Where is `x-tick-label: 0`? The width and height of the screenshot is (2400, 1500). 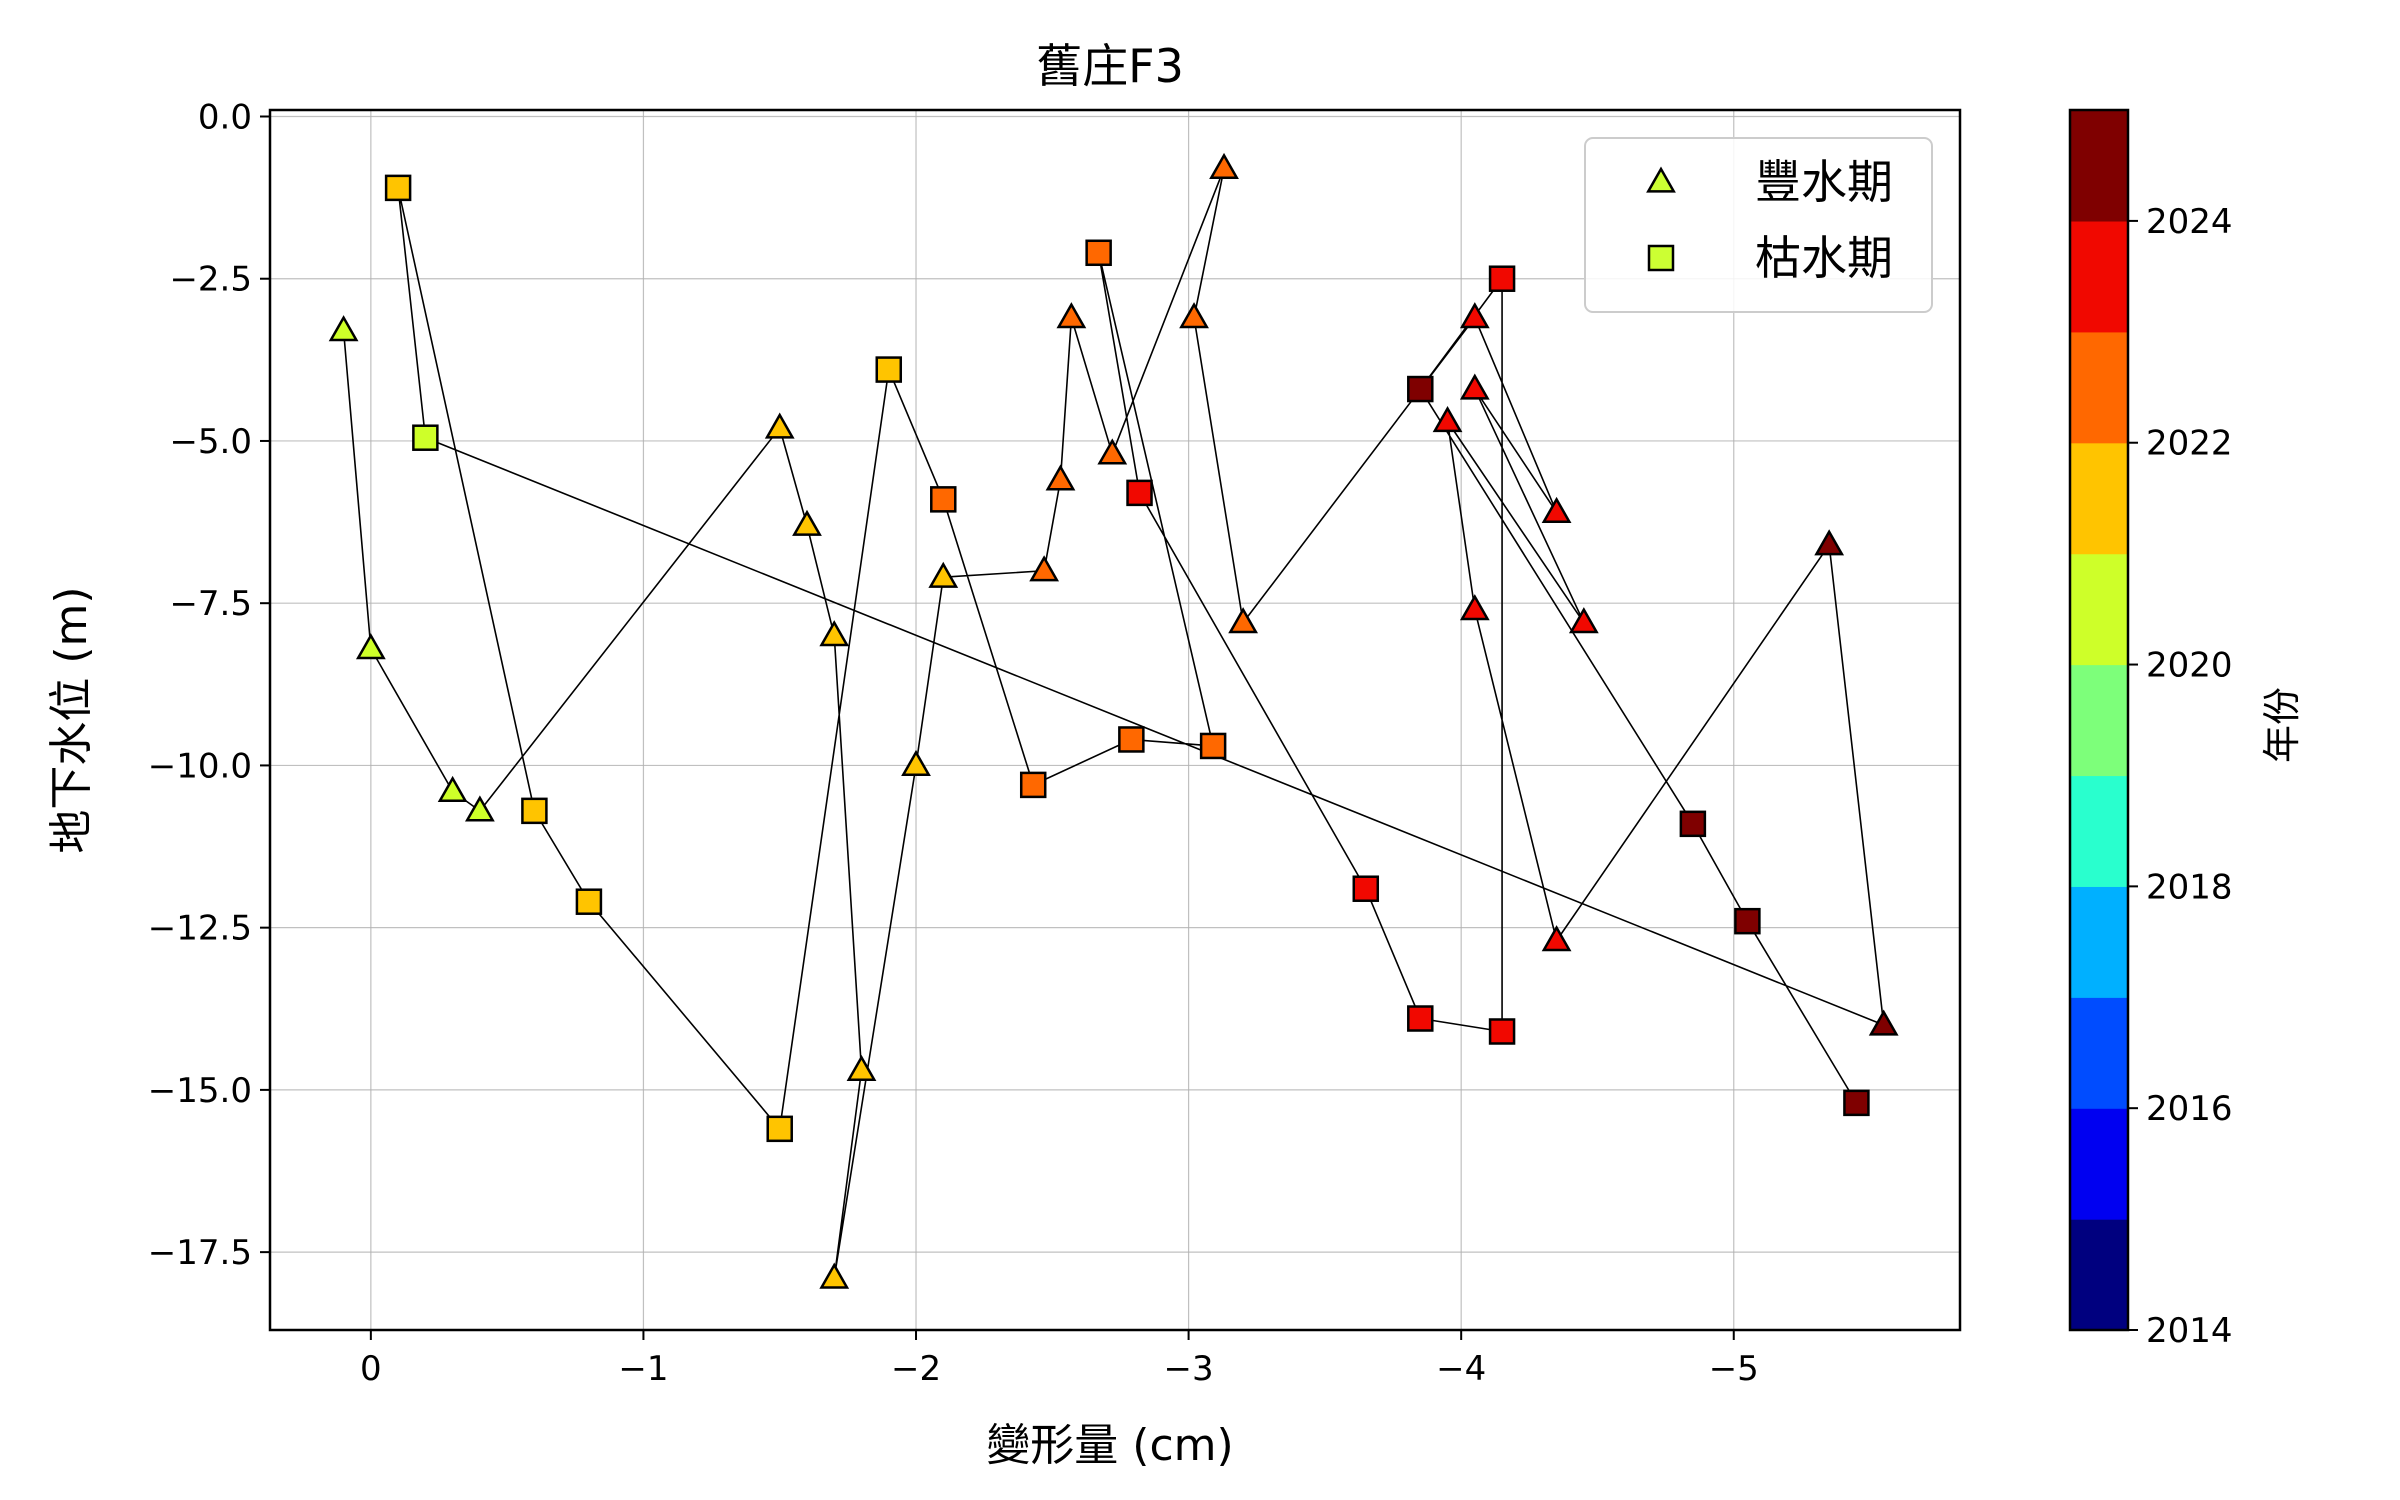 x-tick-label: 0 is located at coordinates (371, 1369).